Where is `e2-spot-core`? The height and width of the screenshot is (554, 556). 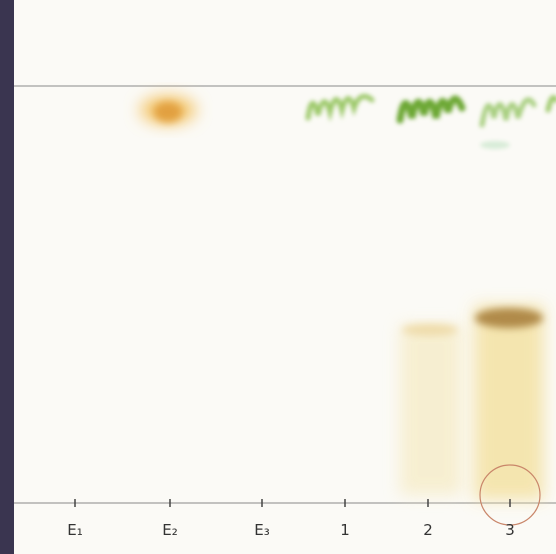
e2-spot-core is located at coordinates (168, 112).